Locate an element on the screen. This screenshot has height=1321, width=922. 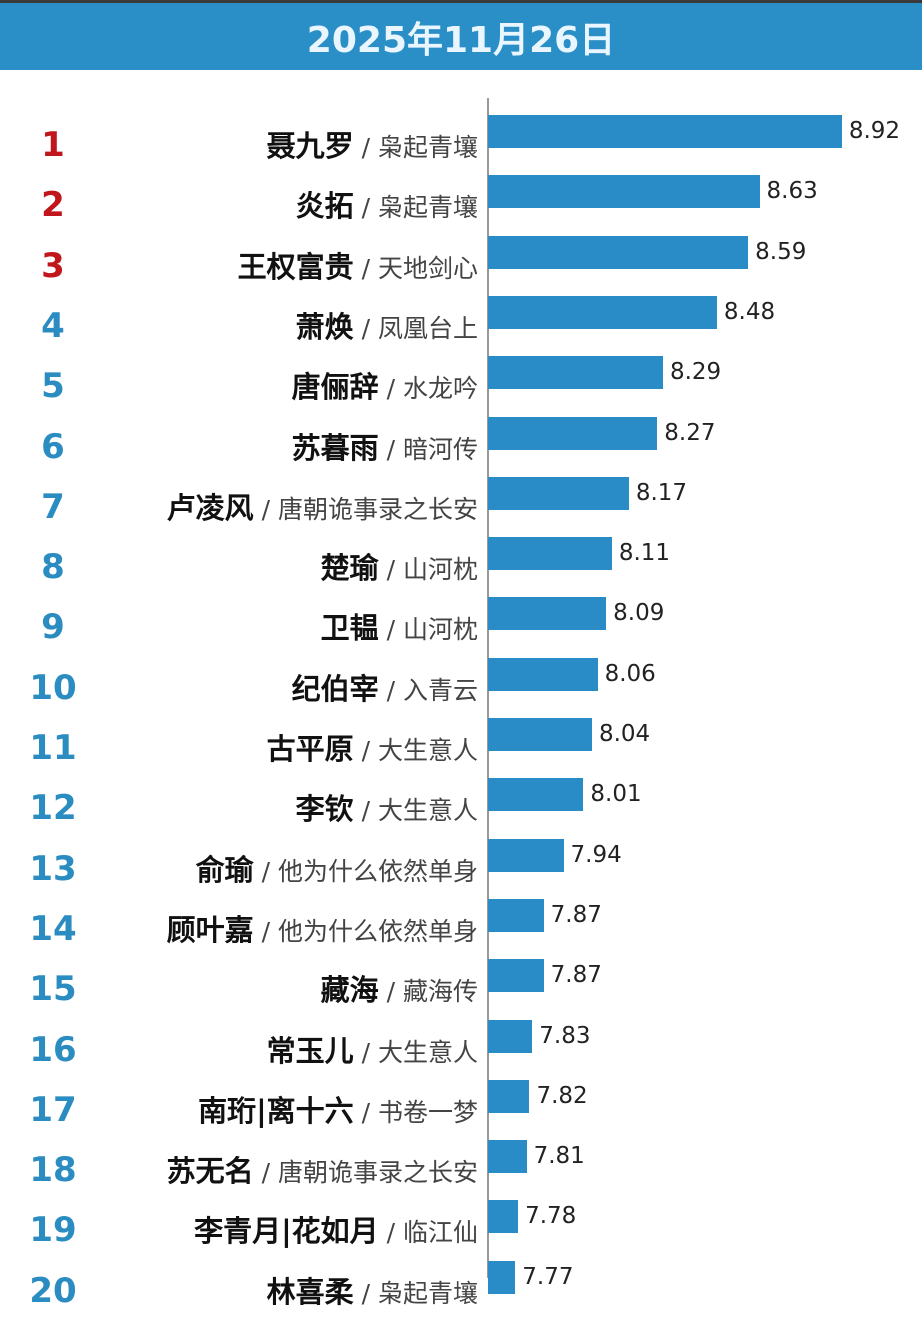
character-name: 藏海 is located at coordinates (349, 990).